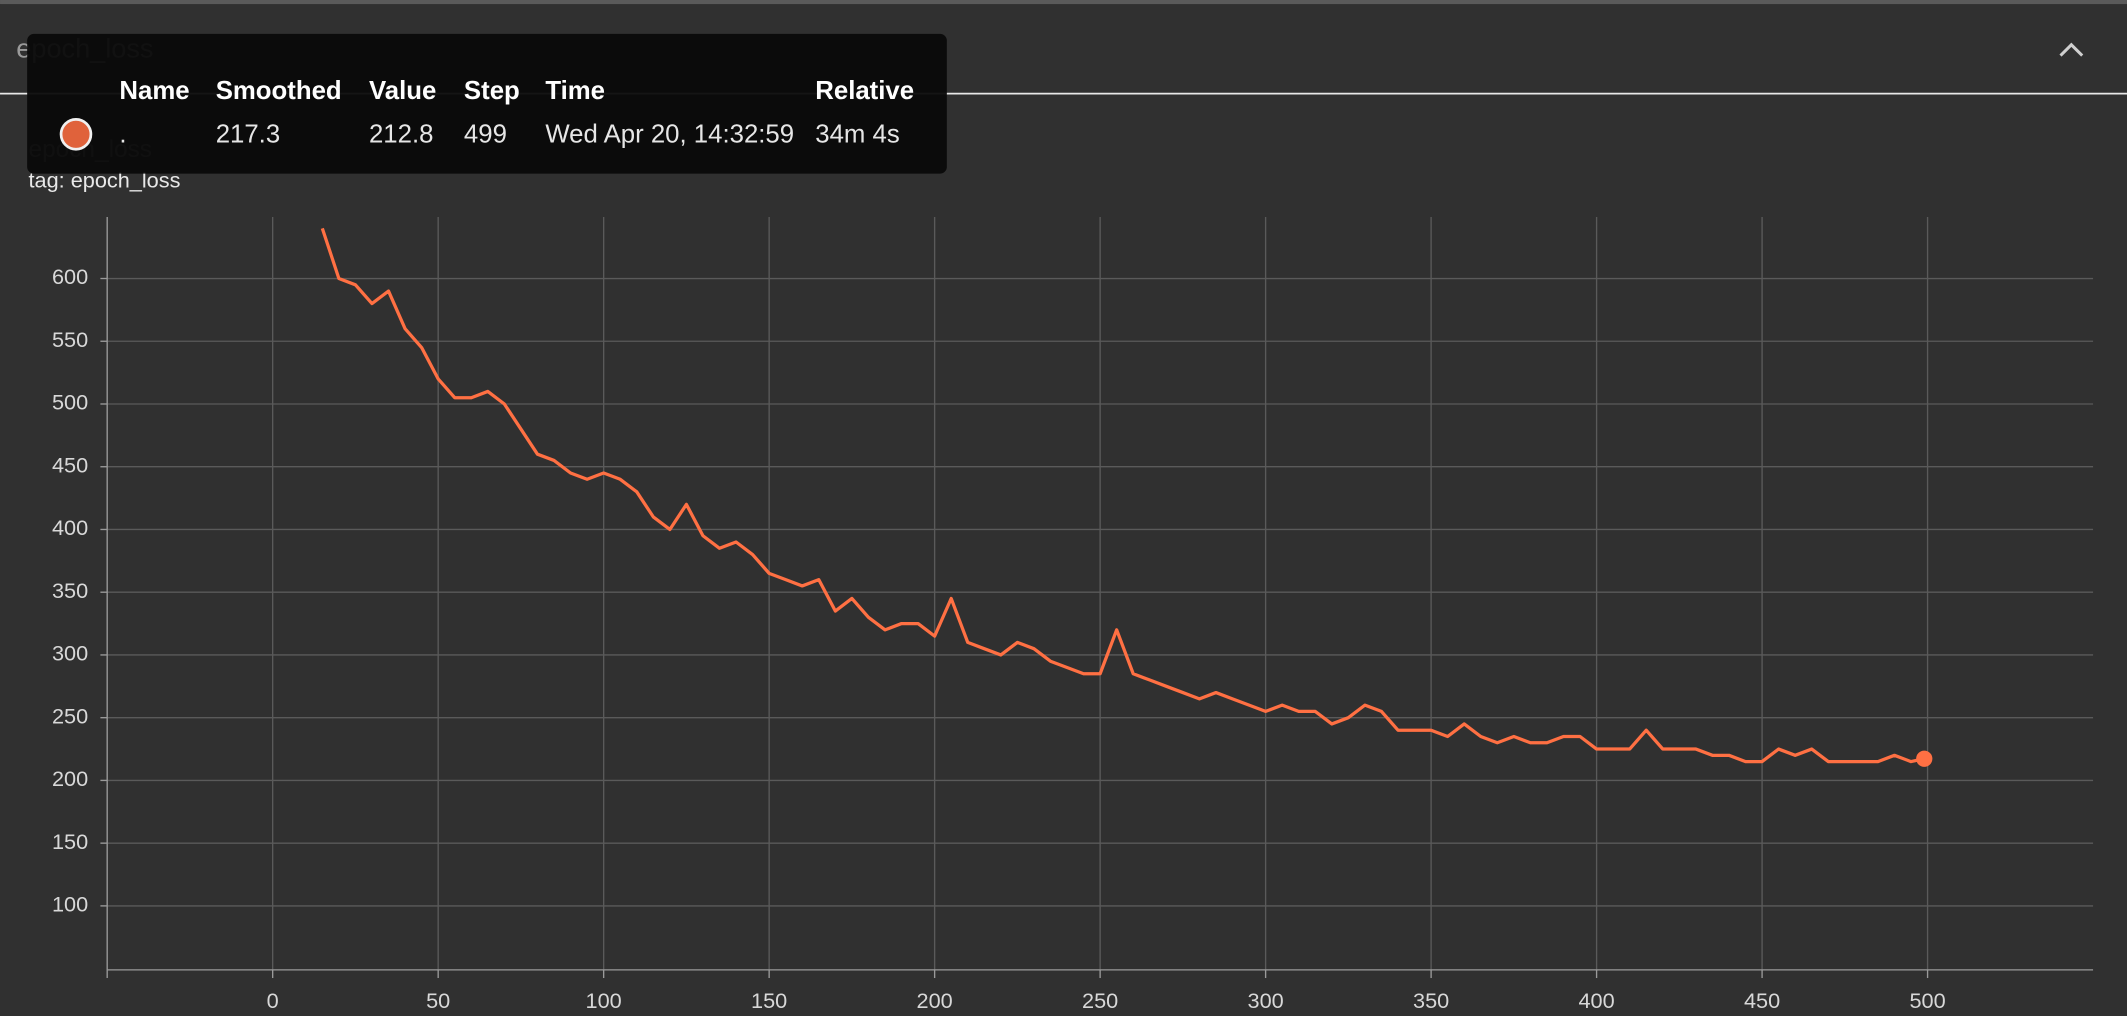 Image resolution: width=2127 pixels, height=1016 pixels. What do you see at coordinates (1924, 758) in the screenshot?
I see `current-point` at bounding box center [1924, 758].